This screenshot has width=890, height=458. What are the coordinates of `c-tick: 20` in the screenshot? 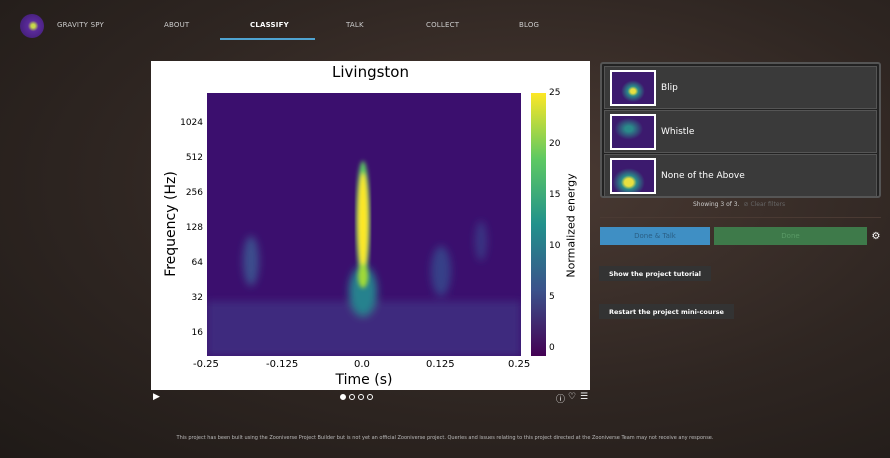 It's located at (555, 144).